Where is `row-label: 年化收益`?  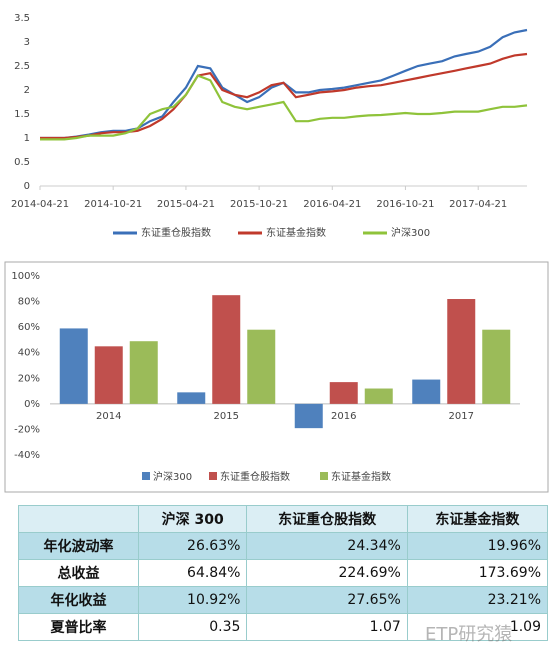 row-label: 年化收益 is located at coordinates (78, 600).